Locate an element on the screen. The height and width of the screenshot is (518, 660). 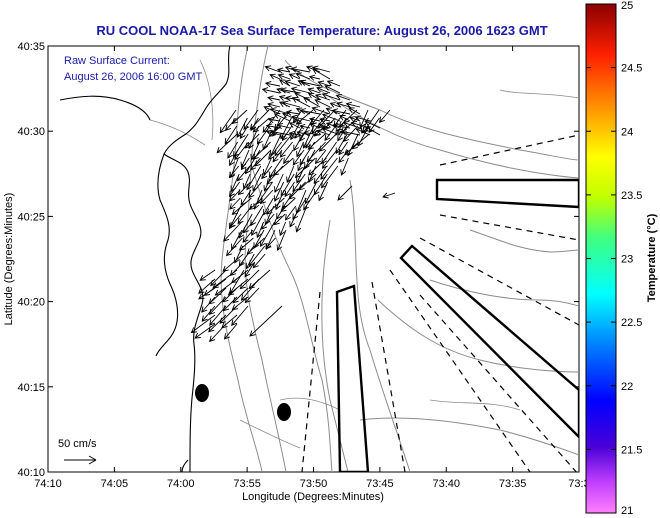
x-tick-label: 73:40 is located at coordinates (446, 484).